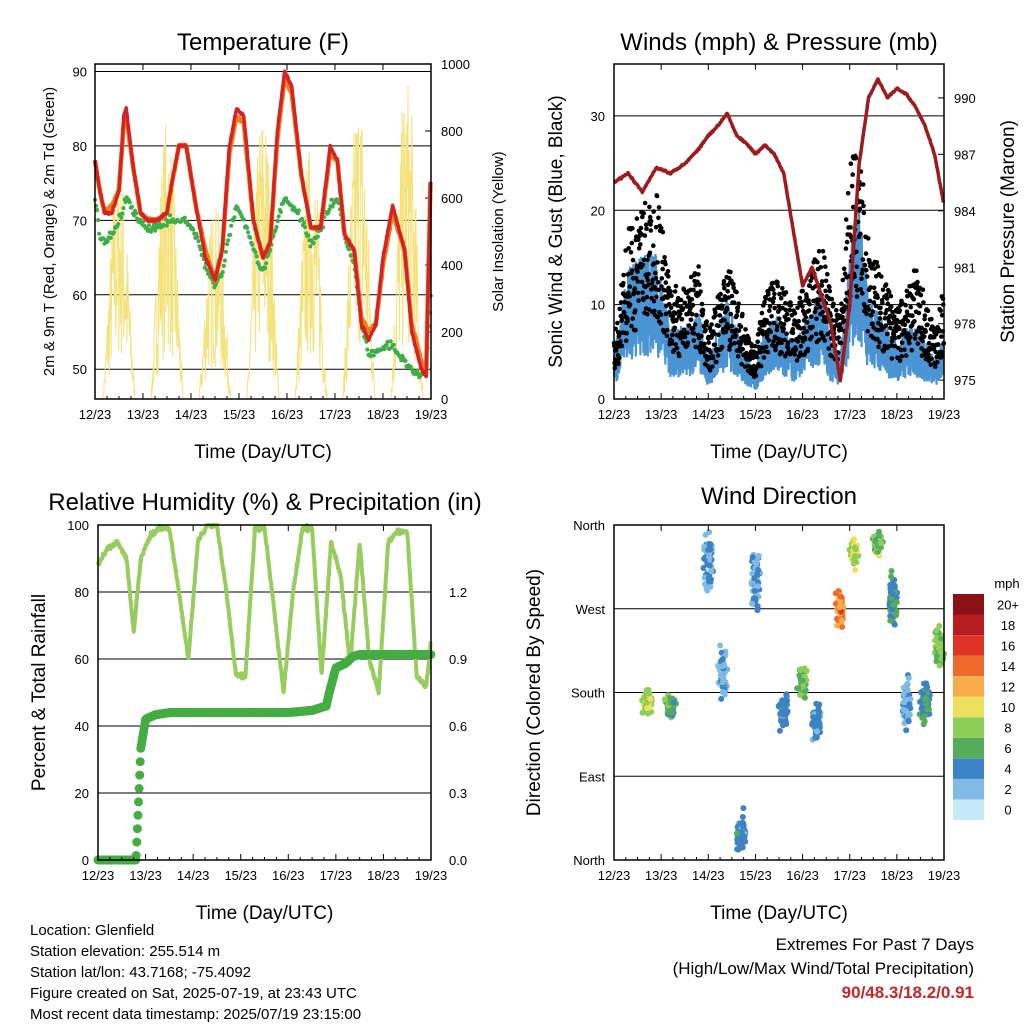 This screenshot has width=1024, height=1024. What do you see at coordinates (498, 231) in the screenshot?
I see `temp-ylabel-right: Solar Insolation (Yellow)` at bounding box center [498, 231].